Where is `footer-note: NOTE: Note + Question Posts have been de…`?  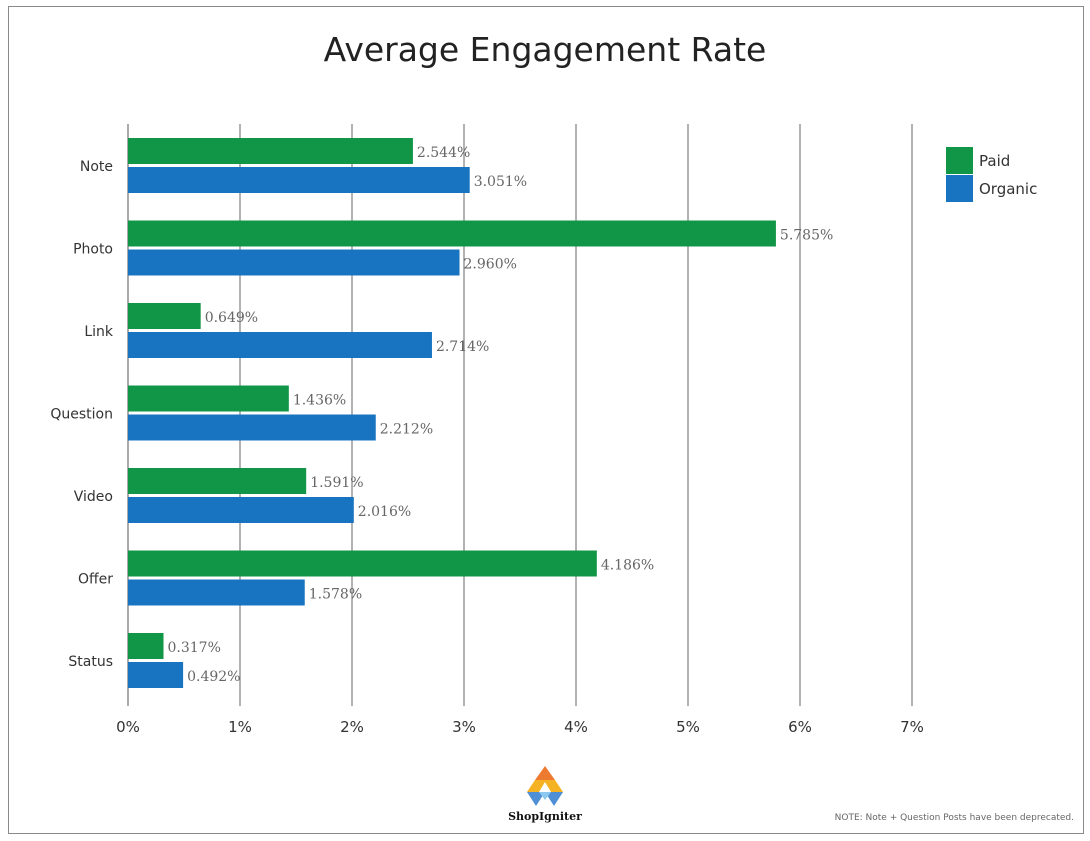 footer-note: NOTE: Note + Question Posts have been de… is located at coordinates (954, 818).